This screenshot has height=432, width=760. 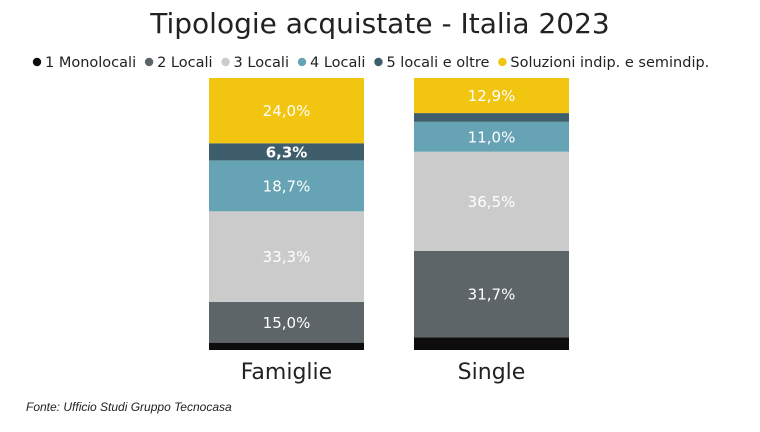 I want to click on legend-item: 1 Monolocali, so click(x=84, y=63).